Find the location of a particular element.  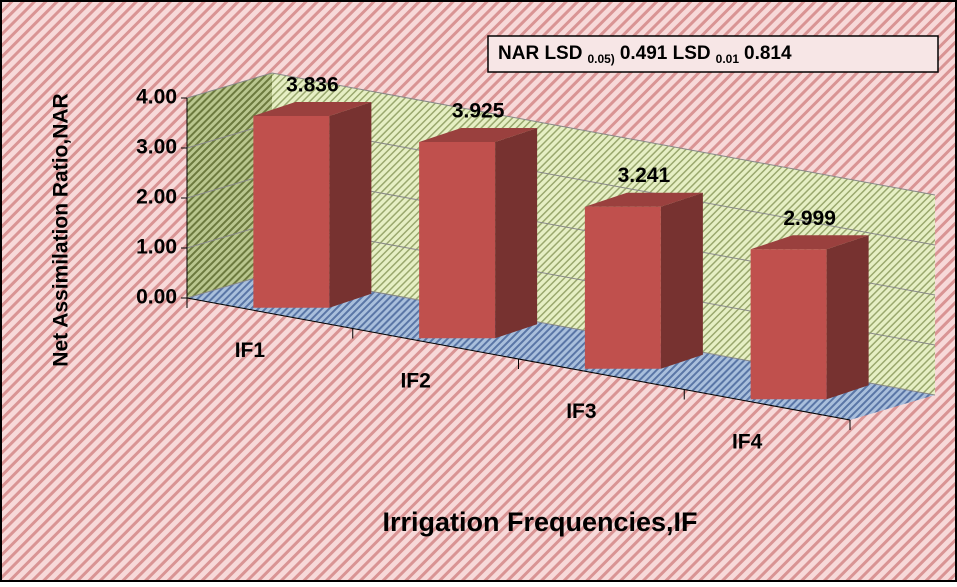

annotation-part: 0.491 LSD is located at coordinates (665, 53).